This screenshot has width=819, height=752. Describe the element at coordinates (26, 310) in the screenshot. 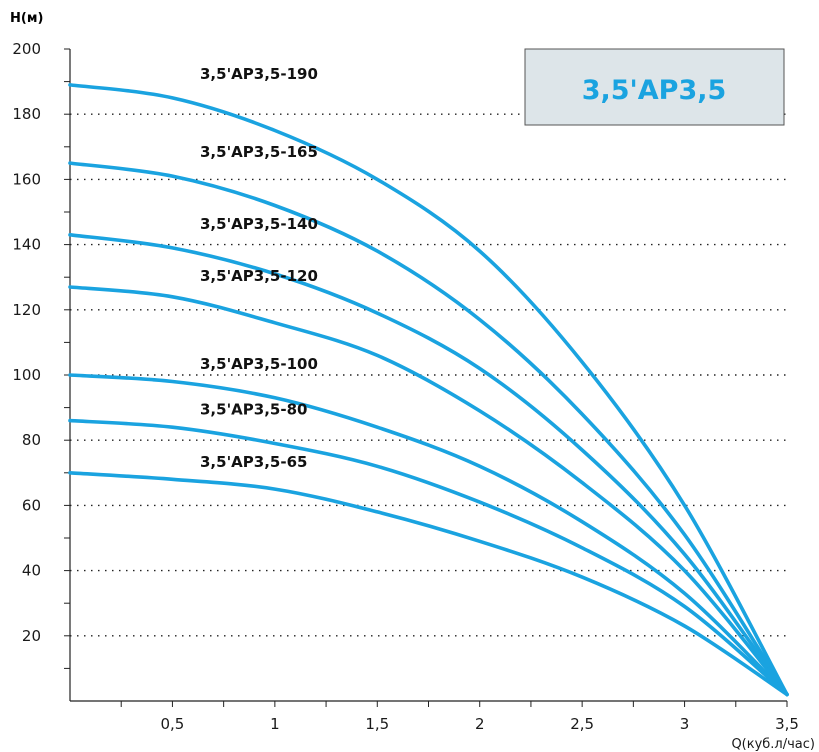

I see `y-tick-label: 120` at that location.